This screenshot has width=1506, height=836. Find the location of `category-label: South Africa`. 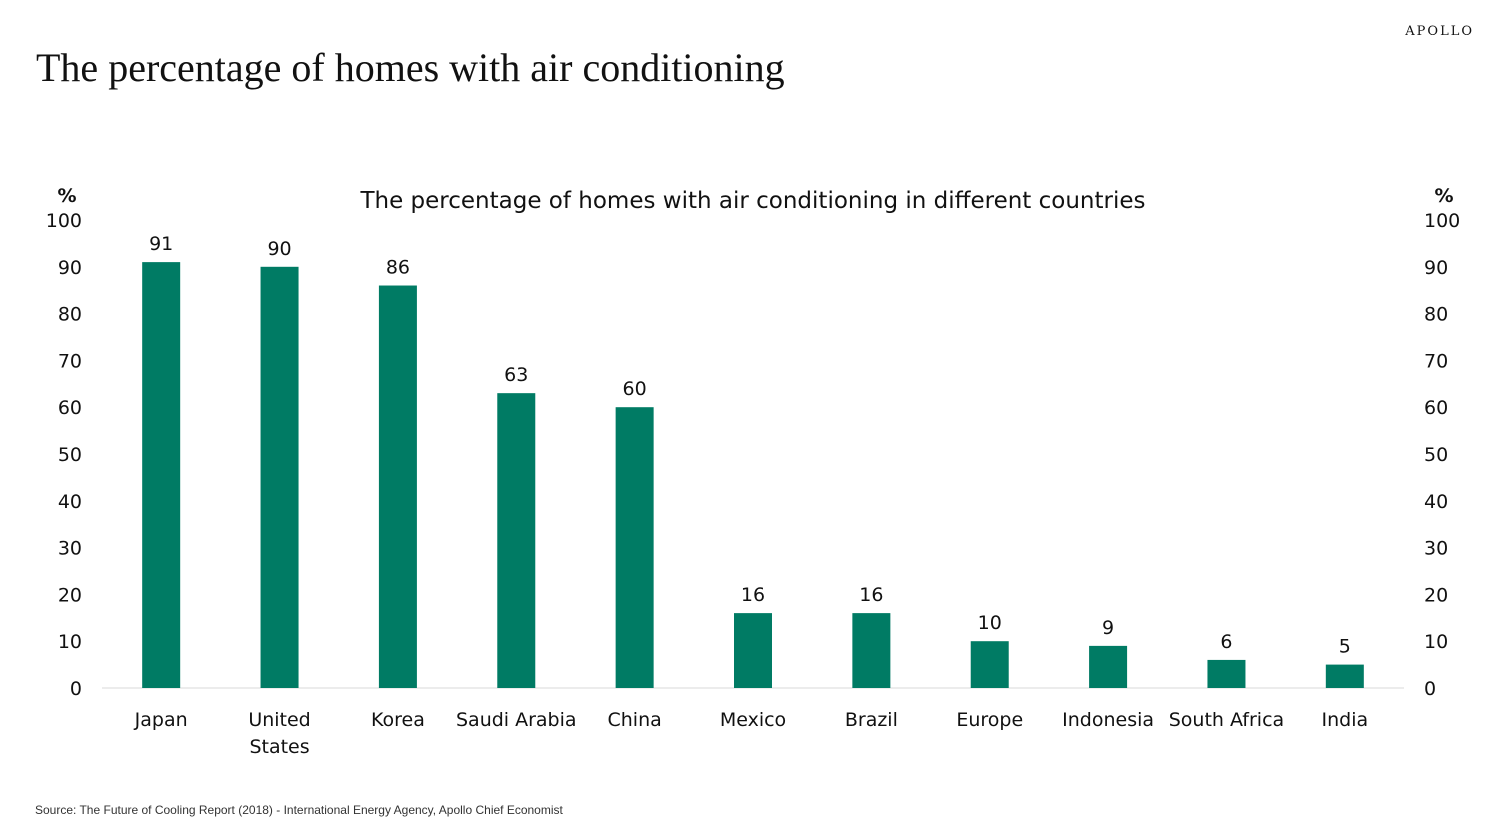

category-label: South Africa is located at coordinates (1226, 720).